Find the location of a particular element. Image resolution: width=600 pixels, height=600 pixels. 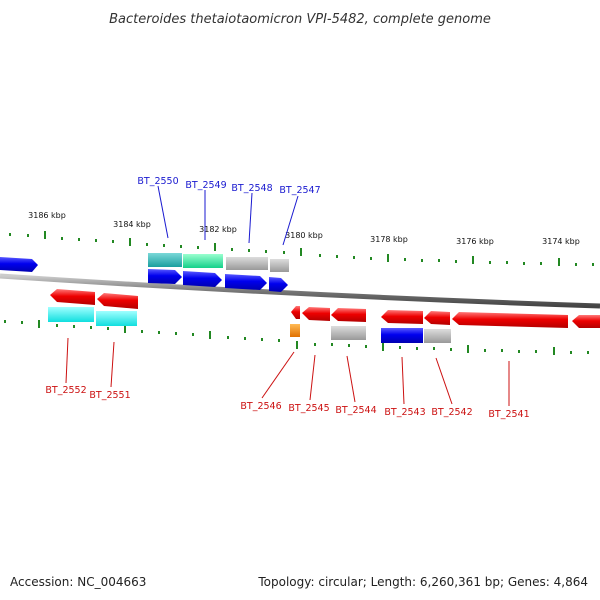

gene-label-bt2543: BT_2543 is located at coordinates (404, 412).